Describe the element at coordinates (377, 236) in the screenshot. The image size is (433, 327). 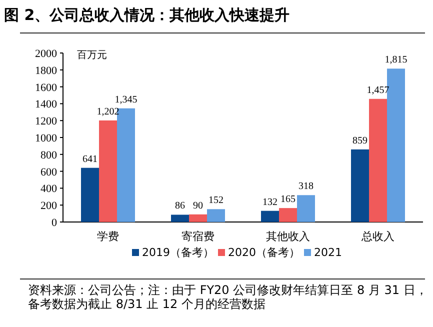
I see `x-tick-label: 总收入` at that location.